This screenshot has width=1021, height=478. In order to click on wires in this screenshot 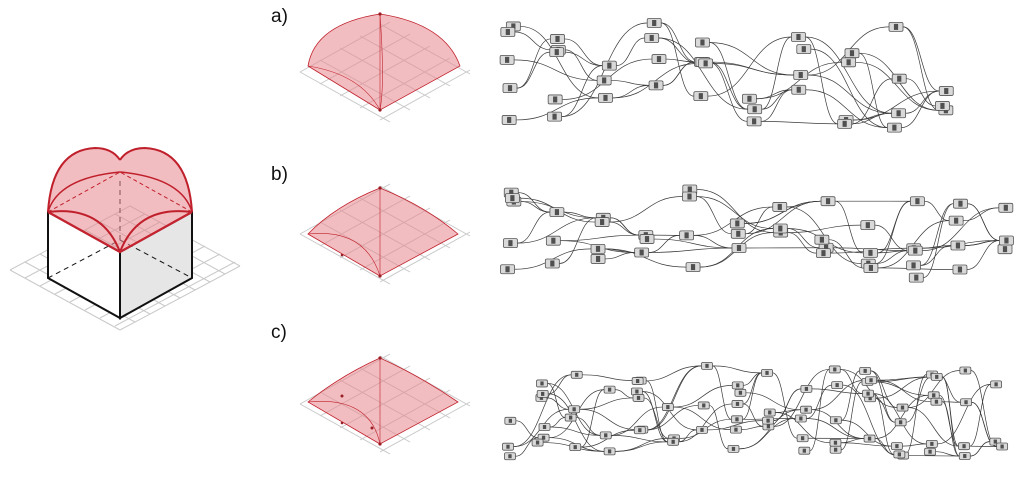, I will do `click(727, 75)`.